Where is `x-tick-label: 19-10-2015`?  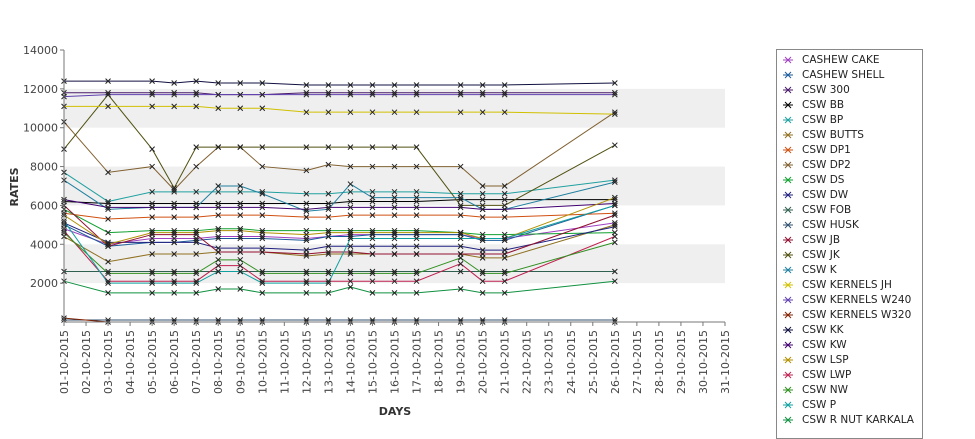 x-tick-label: 19-10-2015 is located at coordinates (461, 362).